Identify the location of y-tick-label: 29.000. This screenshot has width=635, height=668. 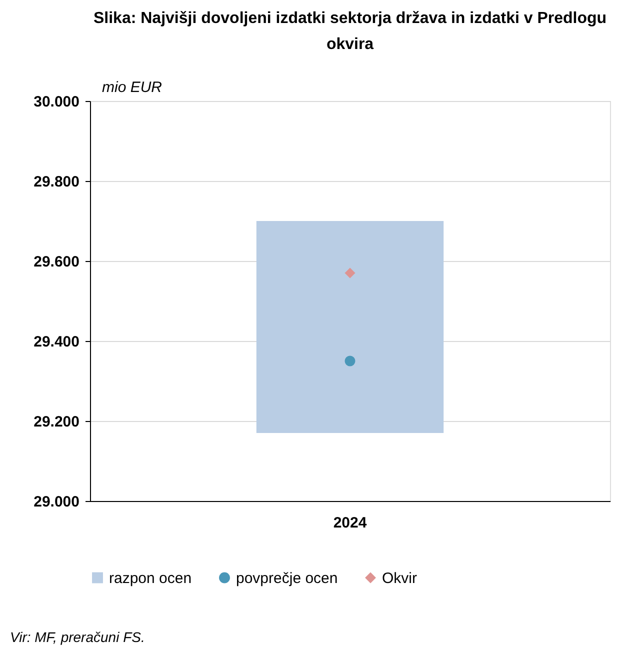
(57, 502).